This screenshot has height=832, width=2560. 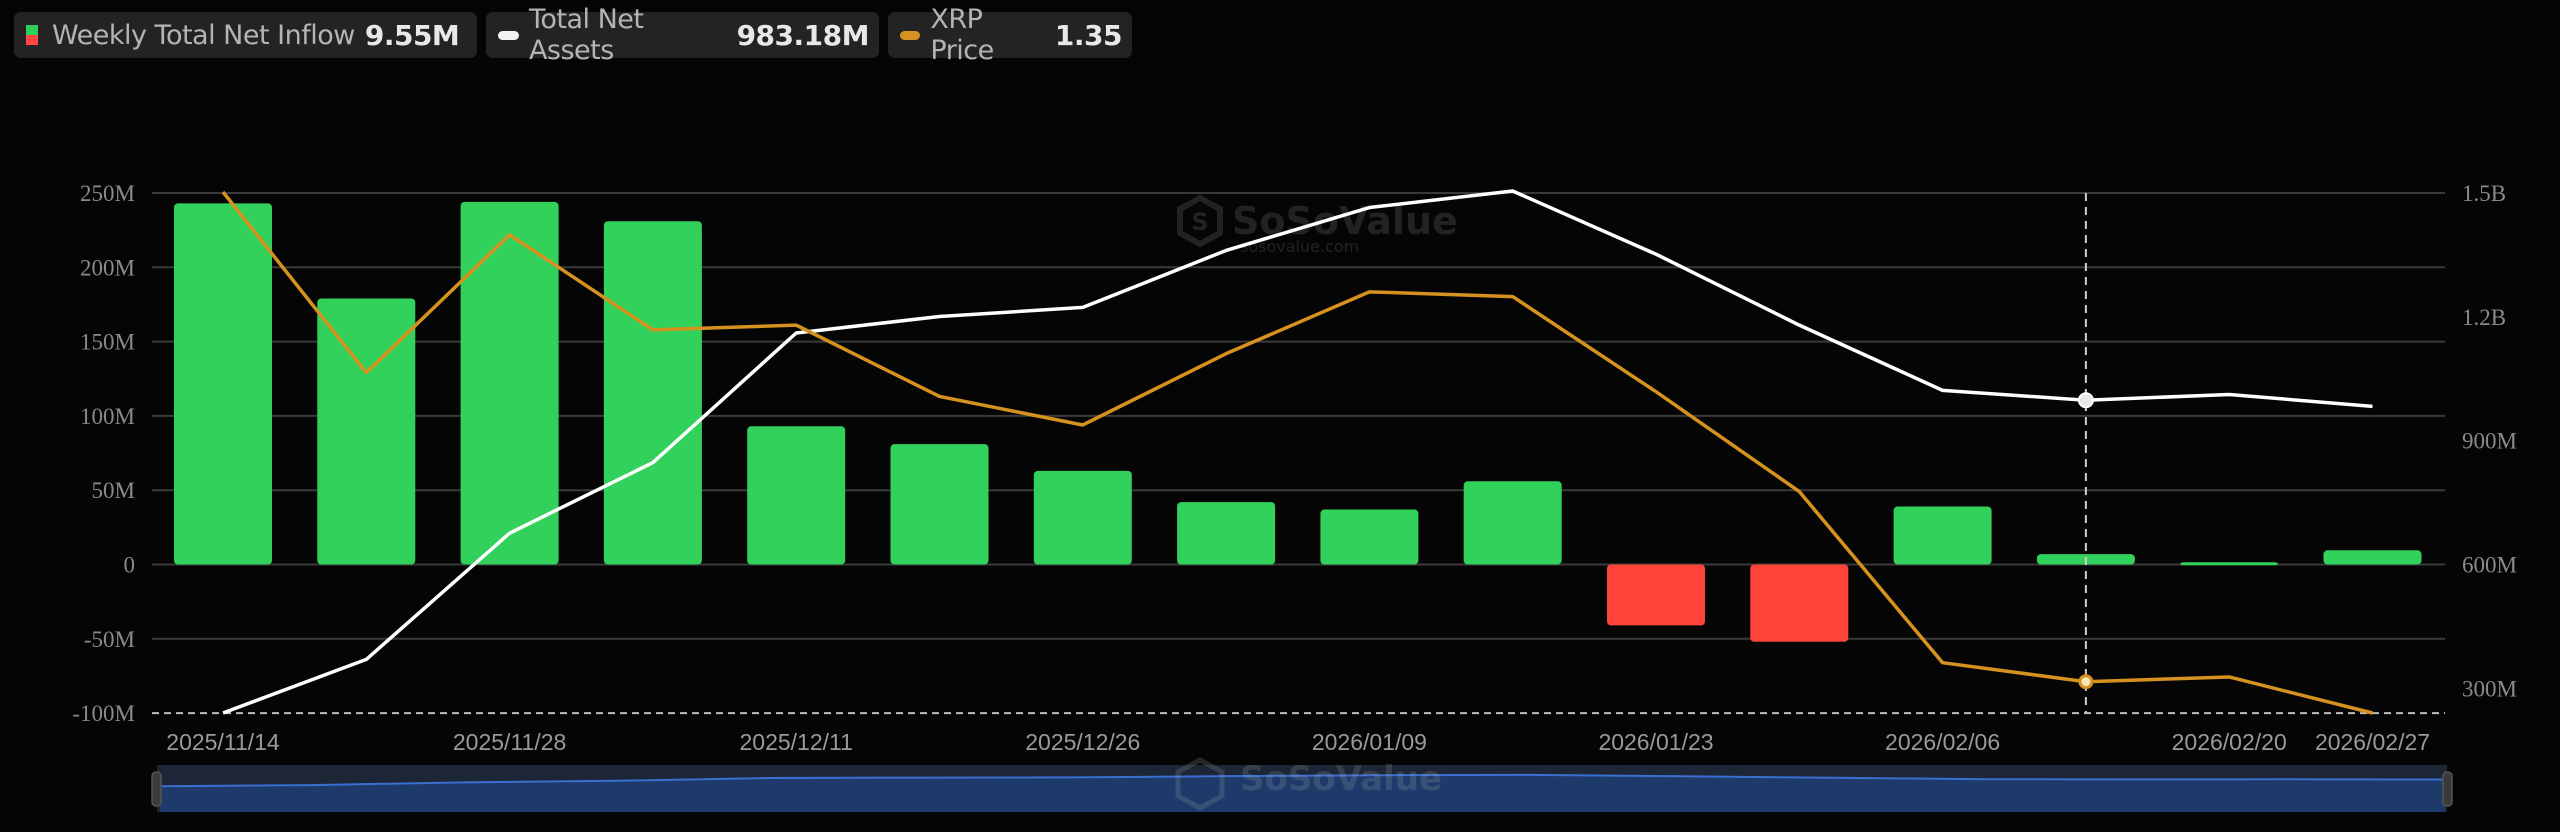 I want to click on hover-point-price-icon, so click(x=2086, y=682).